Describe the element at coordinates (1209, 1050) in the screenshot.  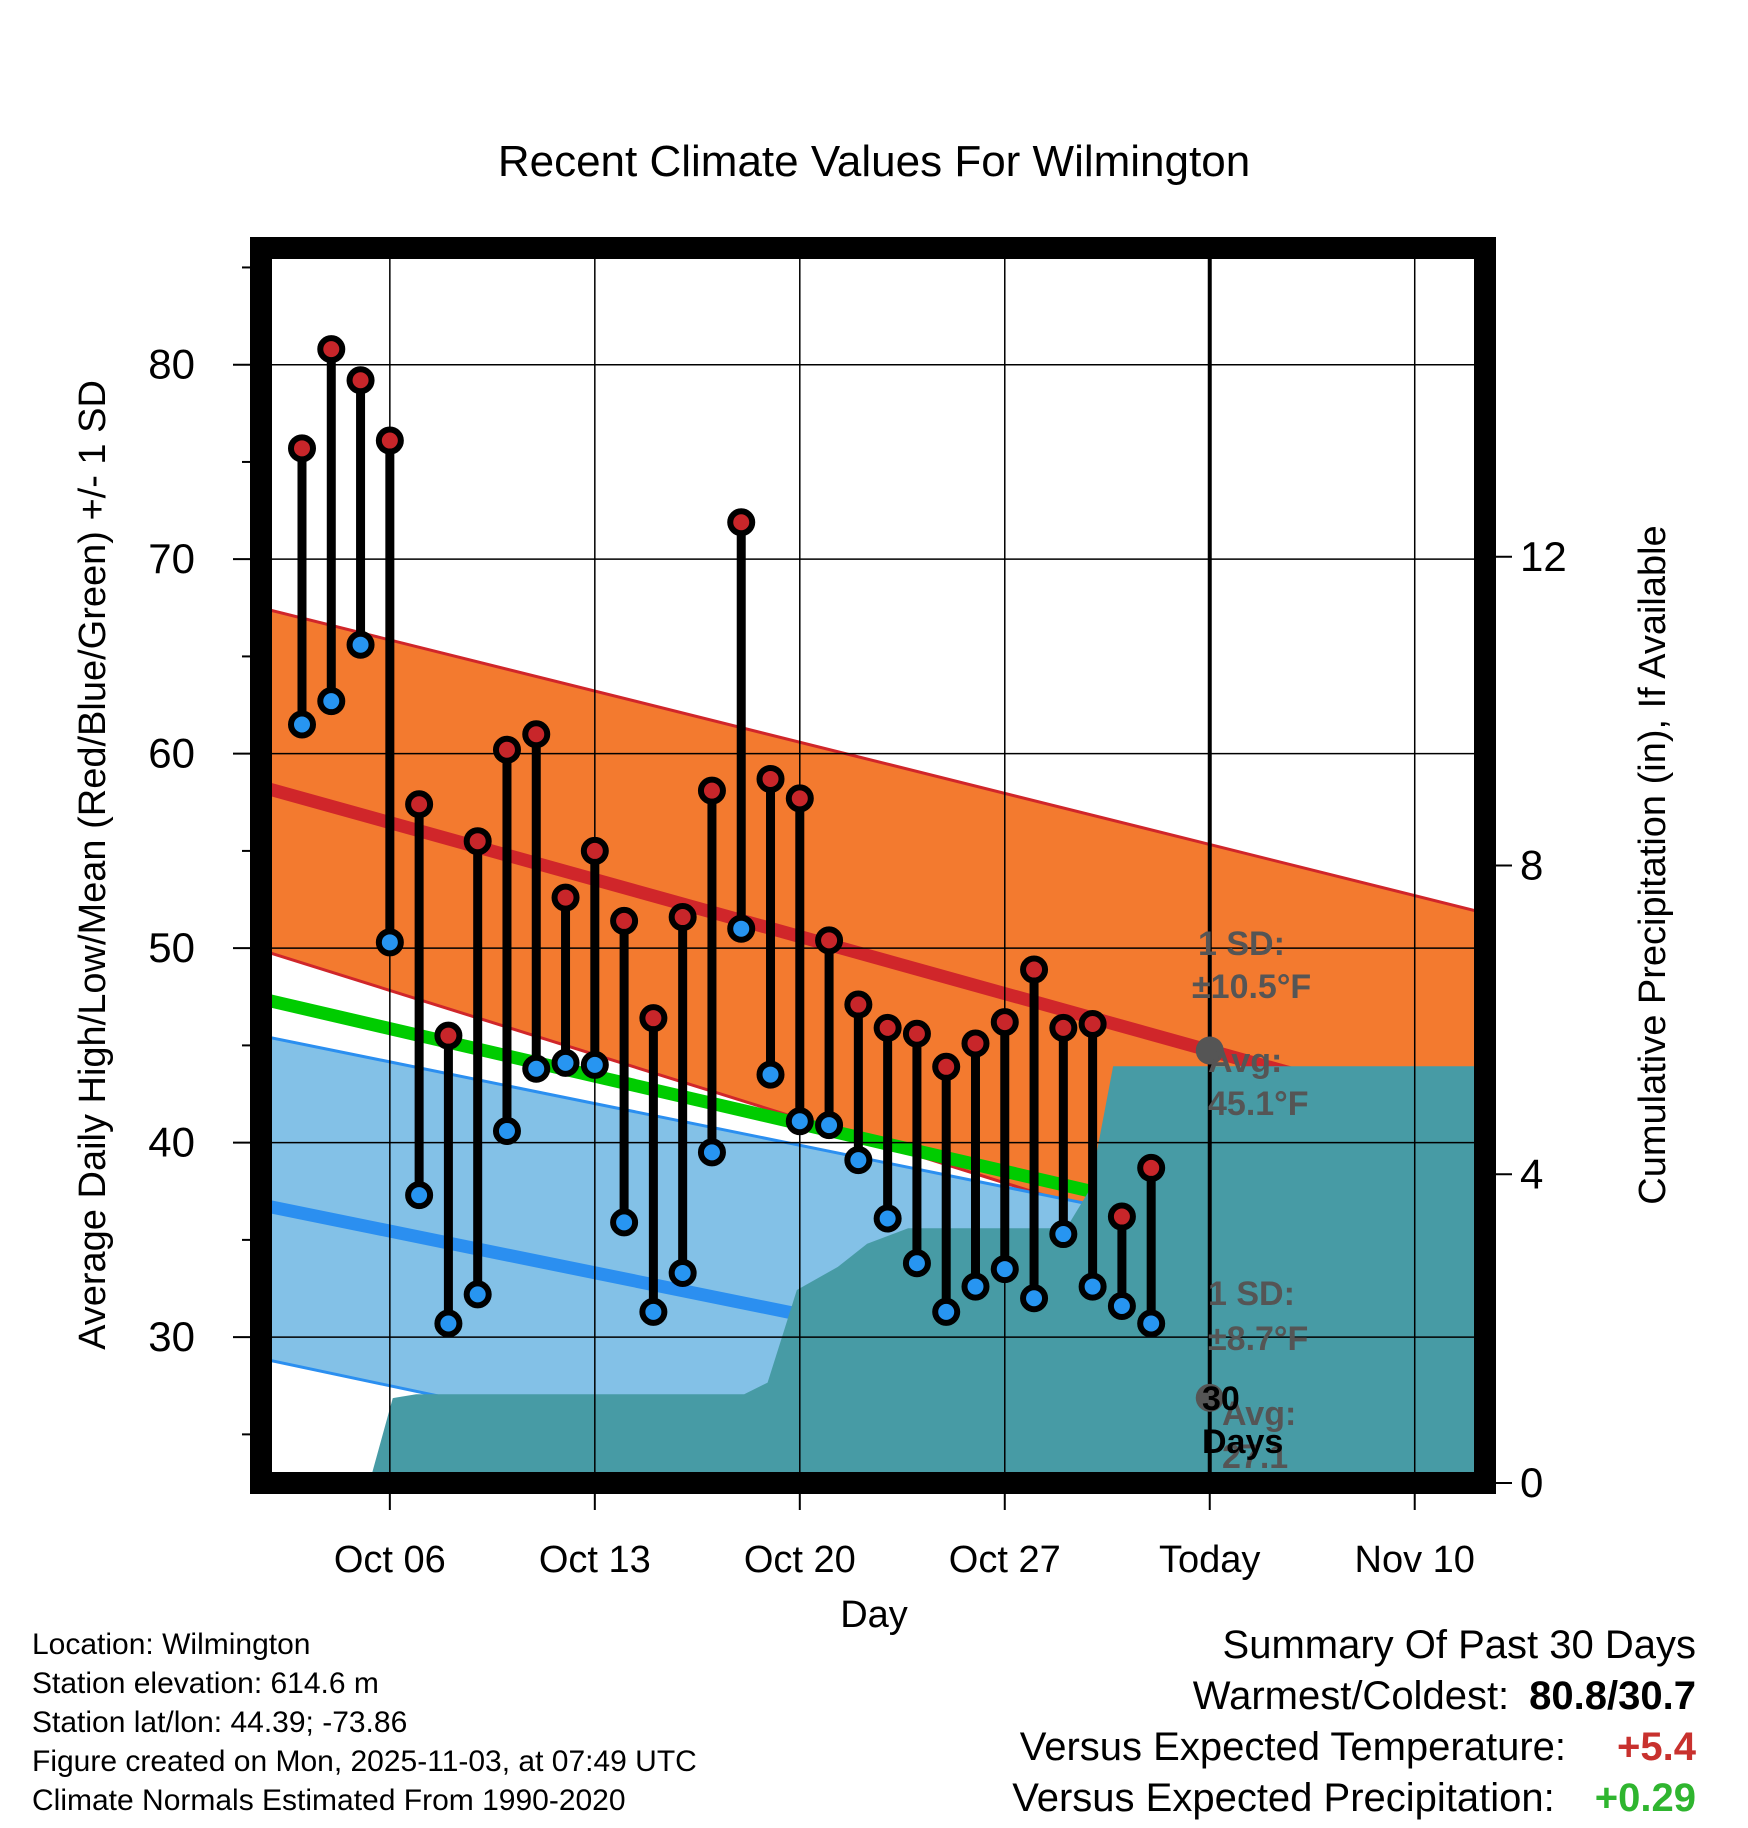
I see `today-normal-high-point` at that location.